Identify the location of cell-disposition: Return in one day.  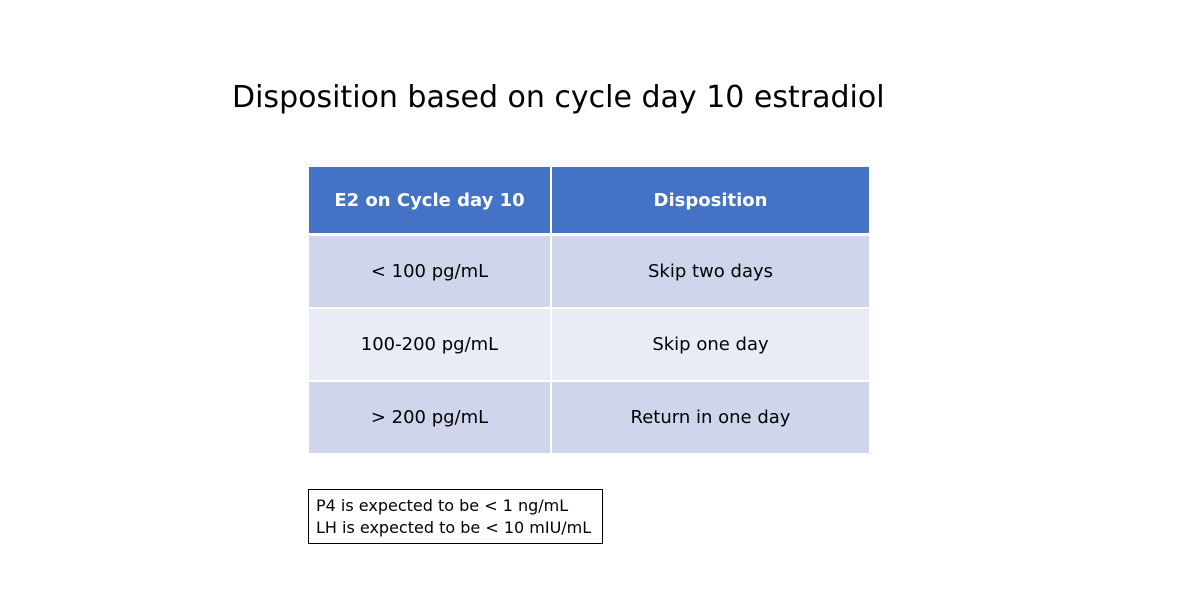
(710, 418).